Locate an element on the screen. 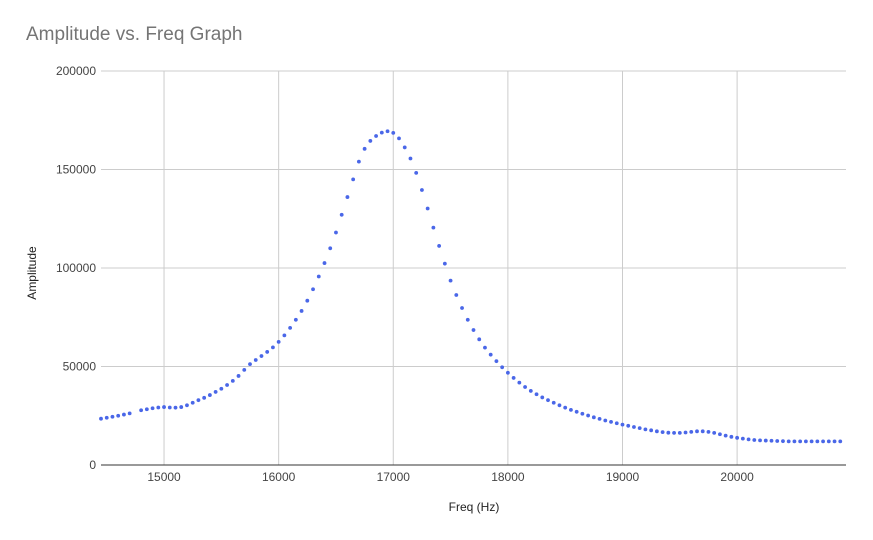 This screenshot has height=540, width=873. x-tick-label: 17000 is located at coordinates (394, 477).